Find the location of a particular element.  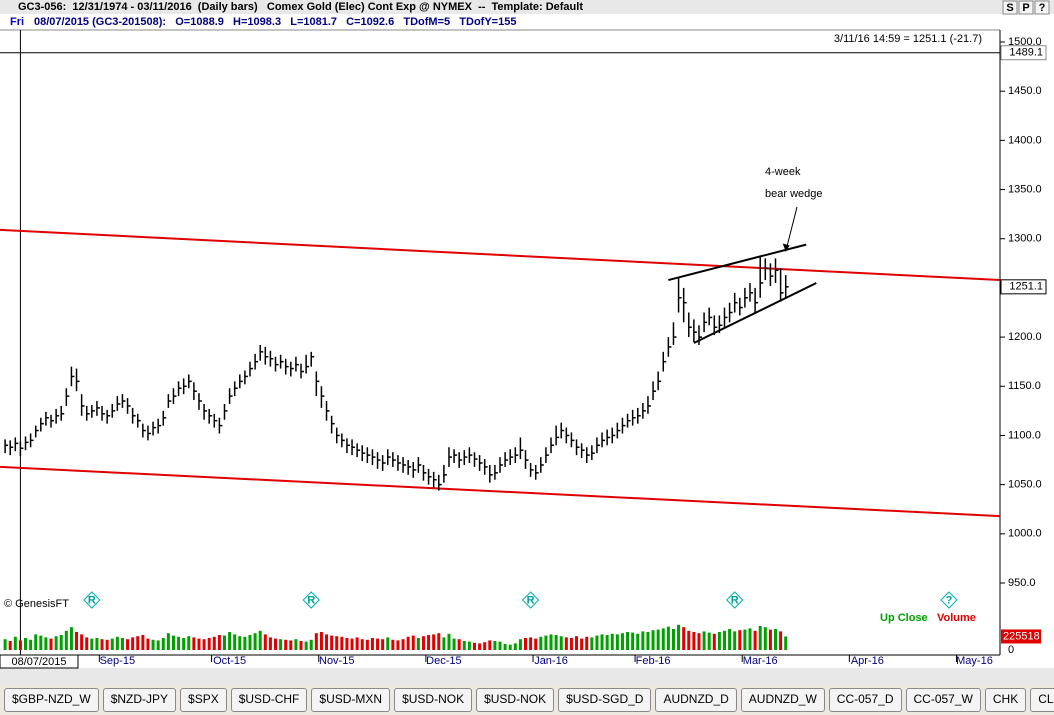

legend-volume: Volume is located at coordinates (956, 618).